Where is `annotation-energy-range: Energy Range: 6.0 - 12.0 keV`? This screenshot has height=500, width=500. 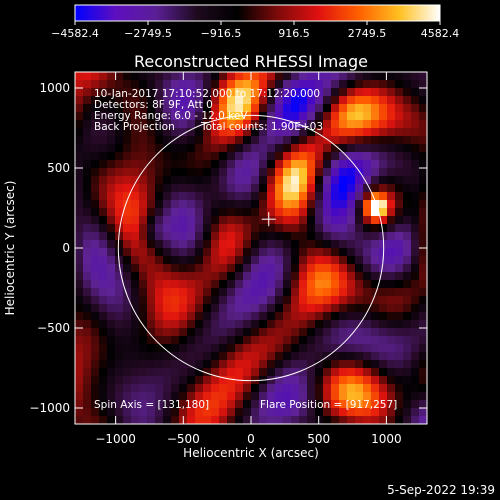
annotation-energy-range: Energy Range: 6.0 - 12.0 keV is located at coordinates (171, 116).